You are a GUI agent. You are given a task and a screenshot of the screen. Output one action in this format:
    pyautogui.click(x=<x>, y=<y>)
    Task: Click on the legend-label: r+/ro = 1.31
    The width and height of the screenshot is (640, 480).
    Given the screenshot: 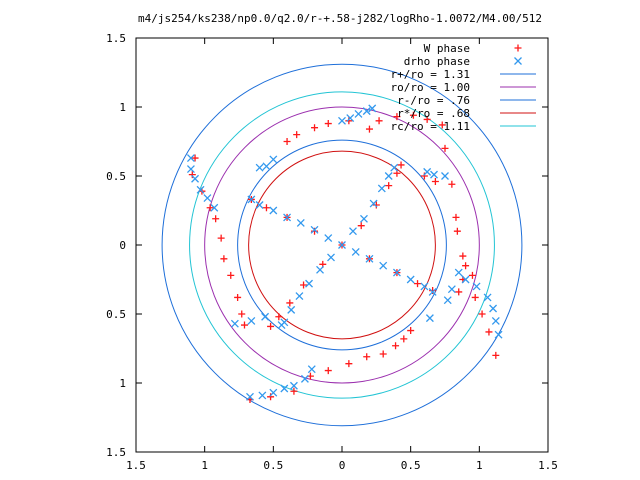 What is the action you would take?
    pyautogui.click(x=430, y=74)
    